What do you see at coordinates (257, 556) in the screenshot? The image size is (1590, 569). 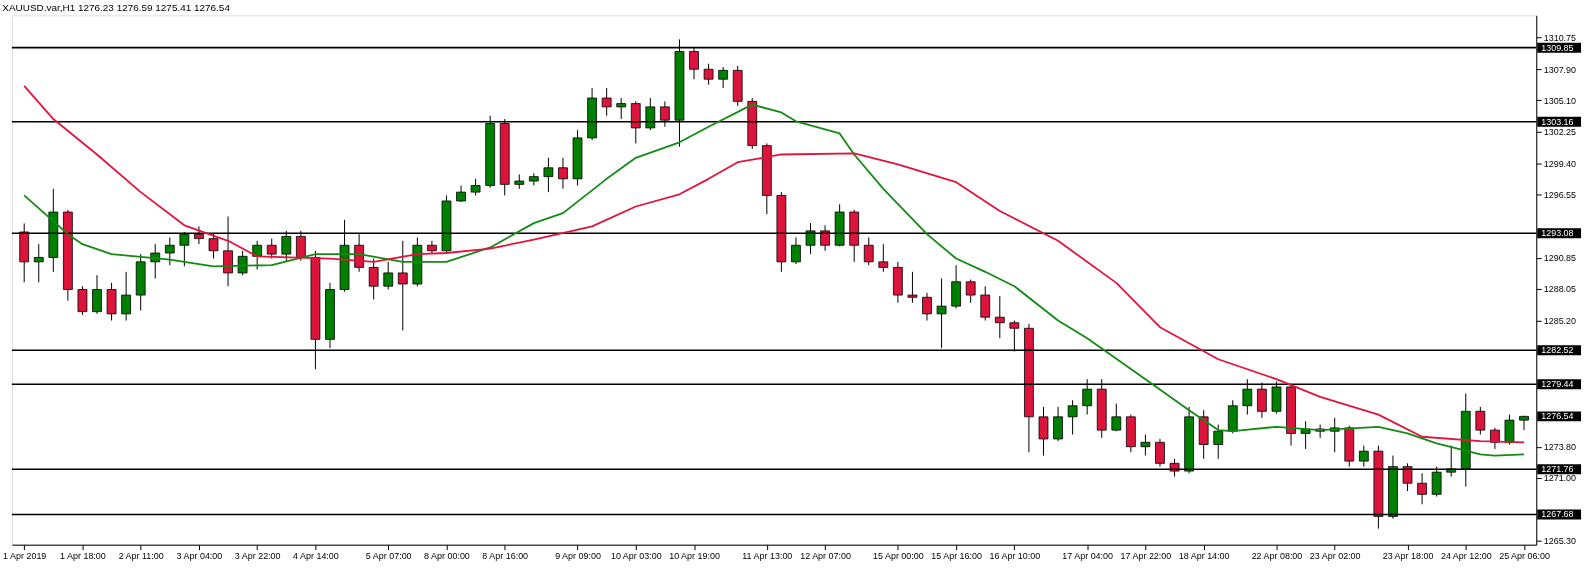 I see `x-tick-label: 3 Apr 22:00` at bounding box center [257, 556].